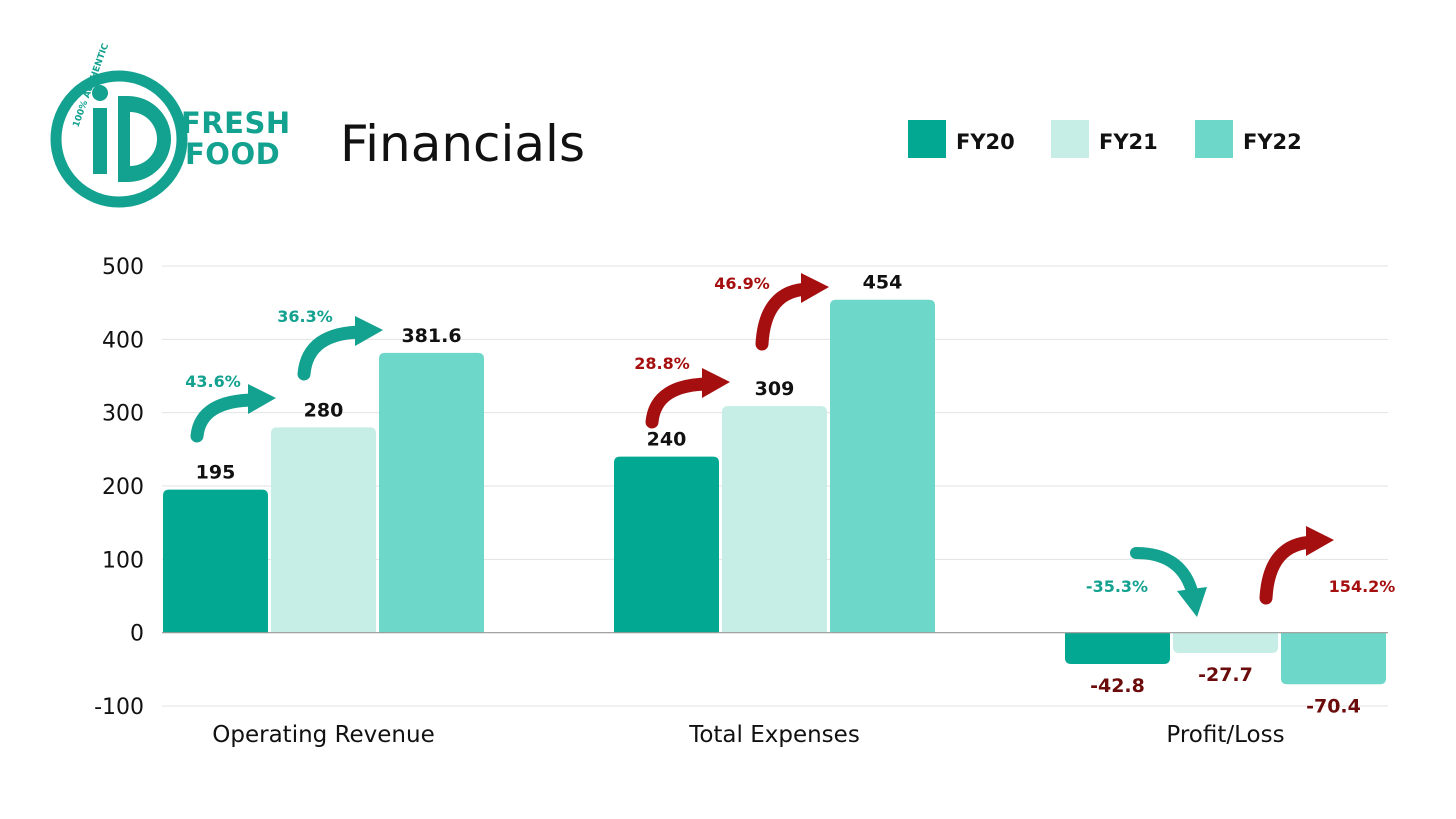  Describe the element at coordinates (144, 139) in the screenshot. I see `logo-d-letter` at that location.